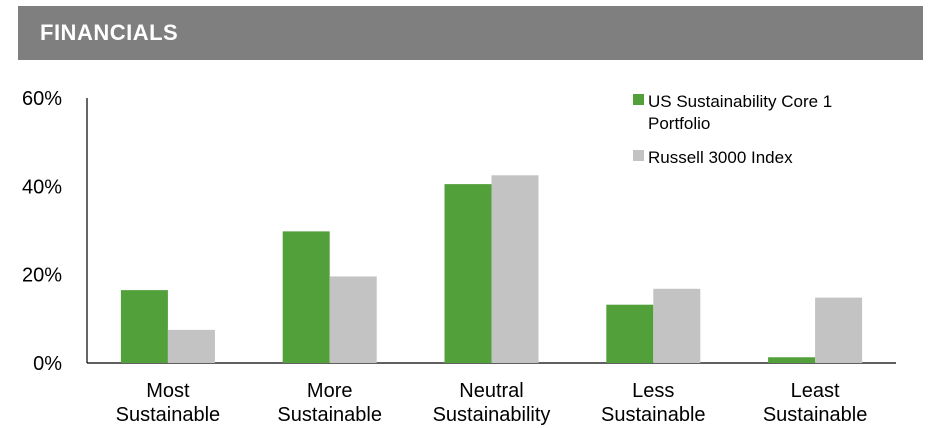 The image size is (928, 428). Describe the element at coordinates (470, 33) in the screenshot. I see `chart-header: FINANCIALS` at that location.